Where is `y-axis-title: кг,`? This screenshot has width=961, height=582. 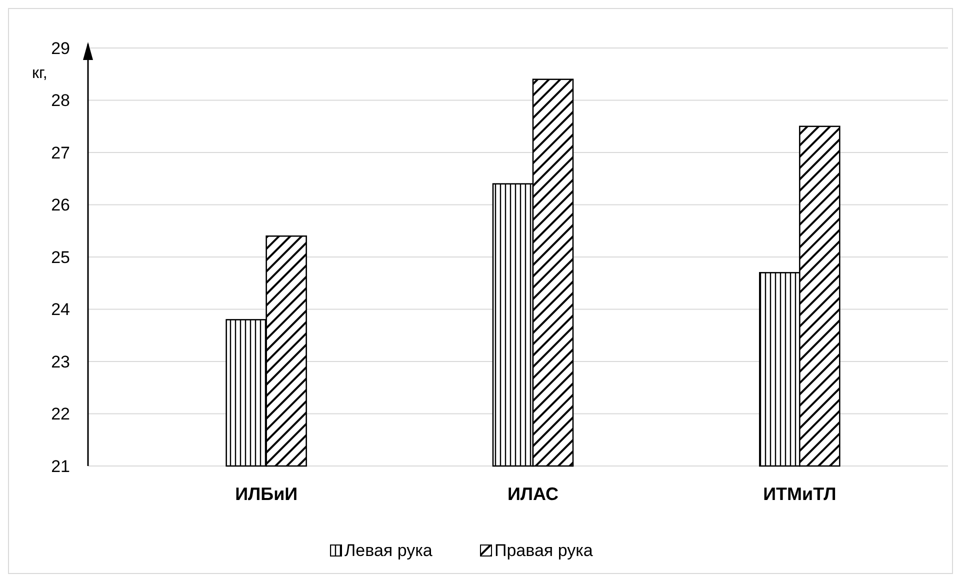
y-axis-title: кг, is located at coordinates (40, 73).